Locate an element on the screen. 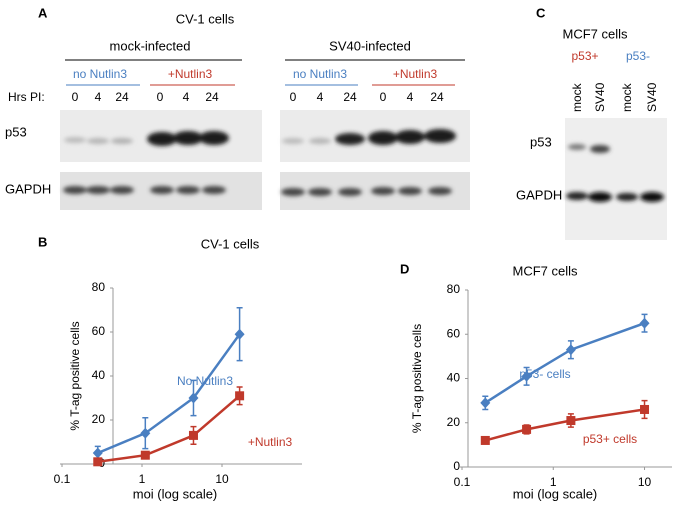 The width and height of the screenshot is (700, 508). lane-header: Hrs PI: is located at coordinates (26, 97).